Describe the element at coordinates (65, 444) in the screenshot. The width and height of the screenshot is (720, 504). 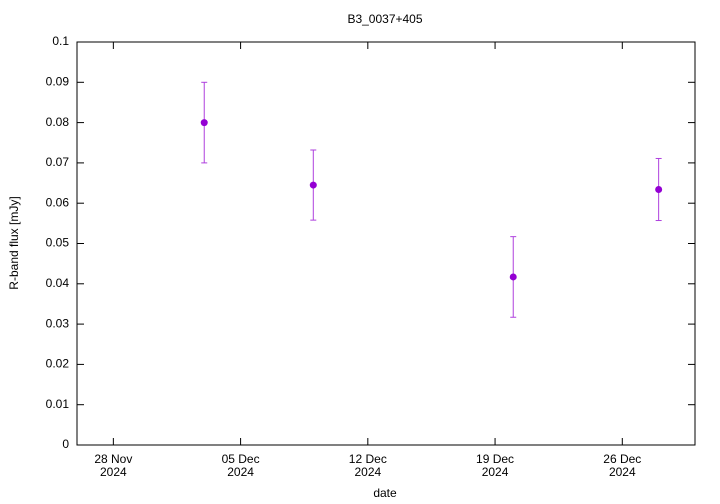
I see `y-tick-label: 0` at that location.